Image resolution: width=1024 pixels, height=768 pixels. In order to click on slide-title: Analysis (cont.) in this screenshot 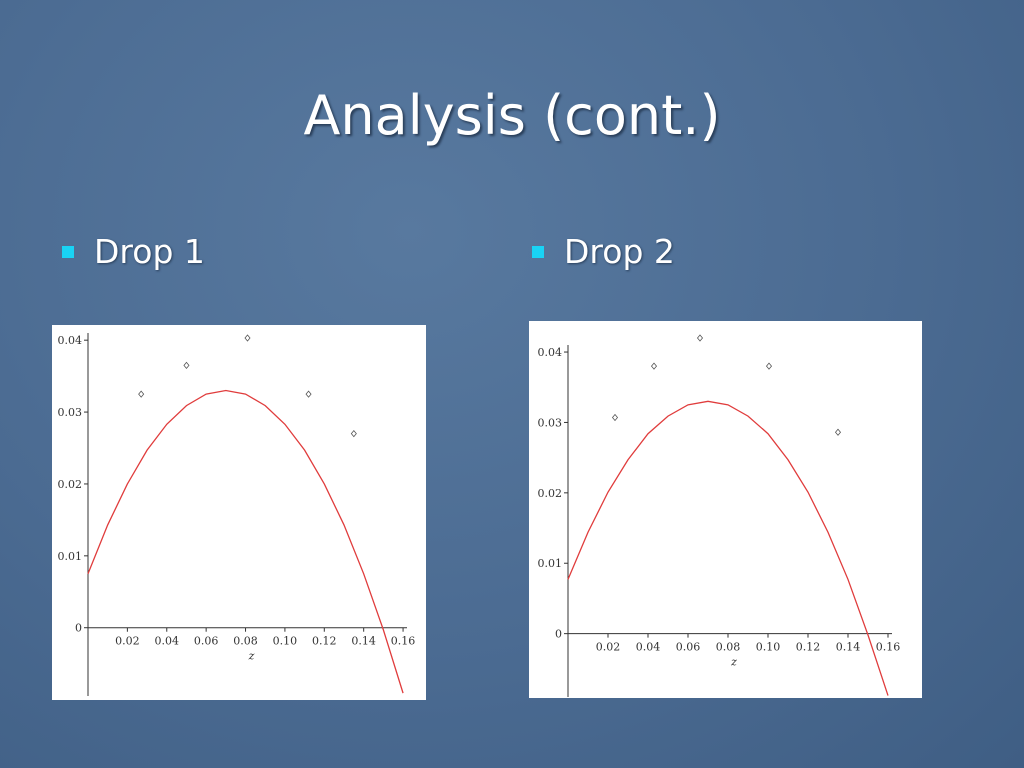, I will do `click(512, 115)`.